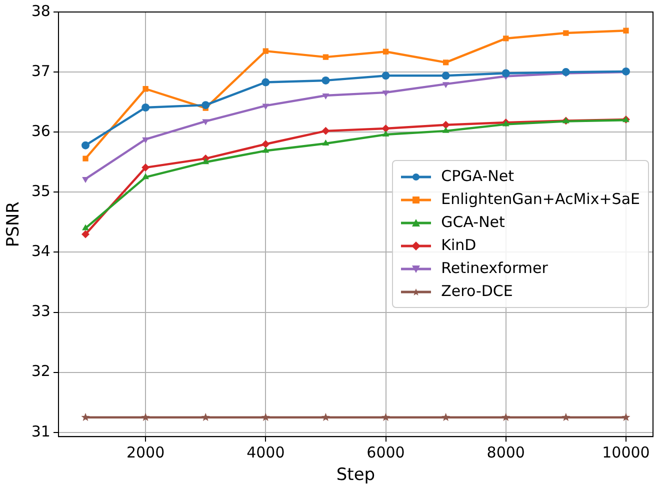  Describe the element at coordinates (540, 199) in the screenshot. I see `legend-label: EnlightenGan+AcMix+SaE` at that location.